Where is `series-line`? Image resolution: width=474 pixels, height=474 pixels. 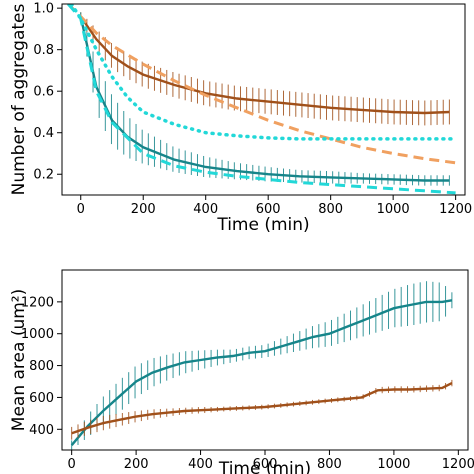
series-line is located at coordinates (262, 408).